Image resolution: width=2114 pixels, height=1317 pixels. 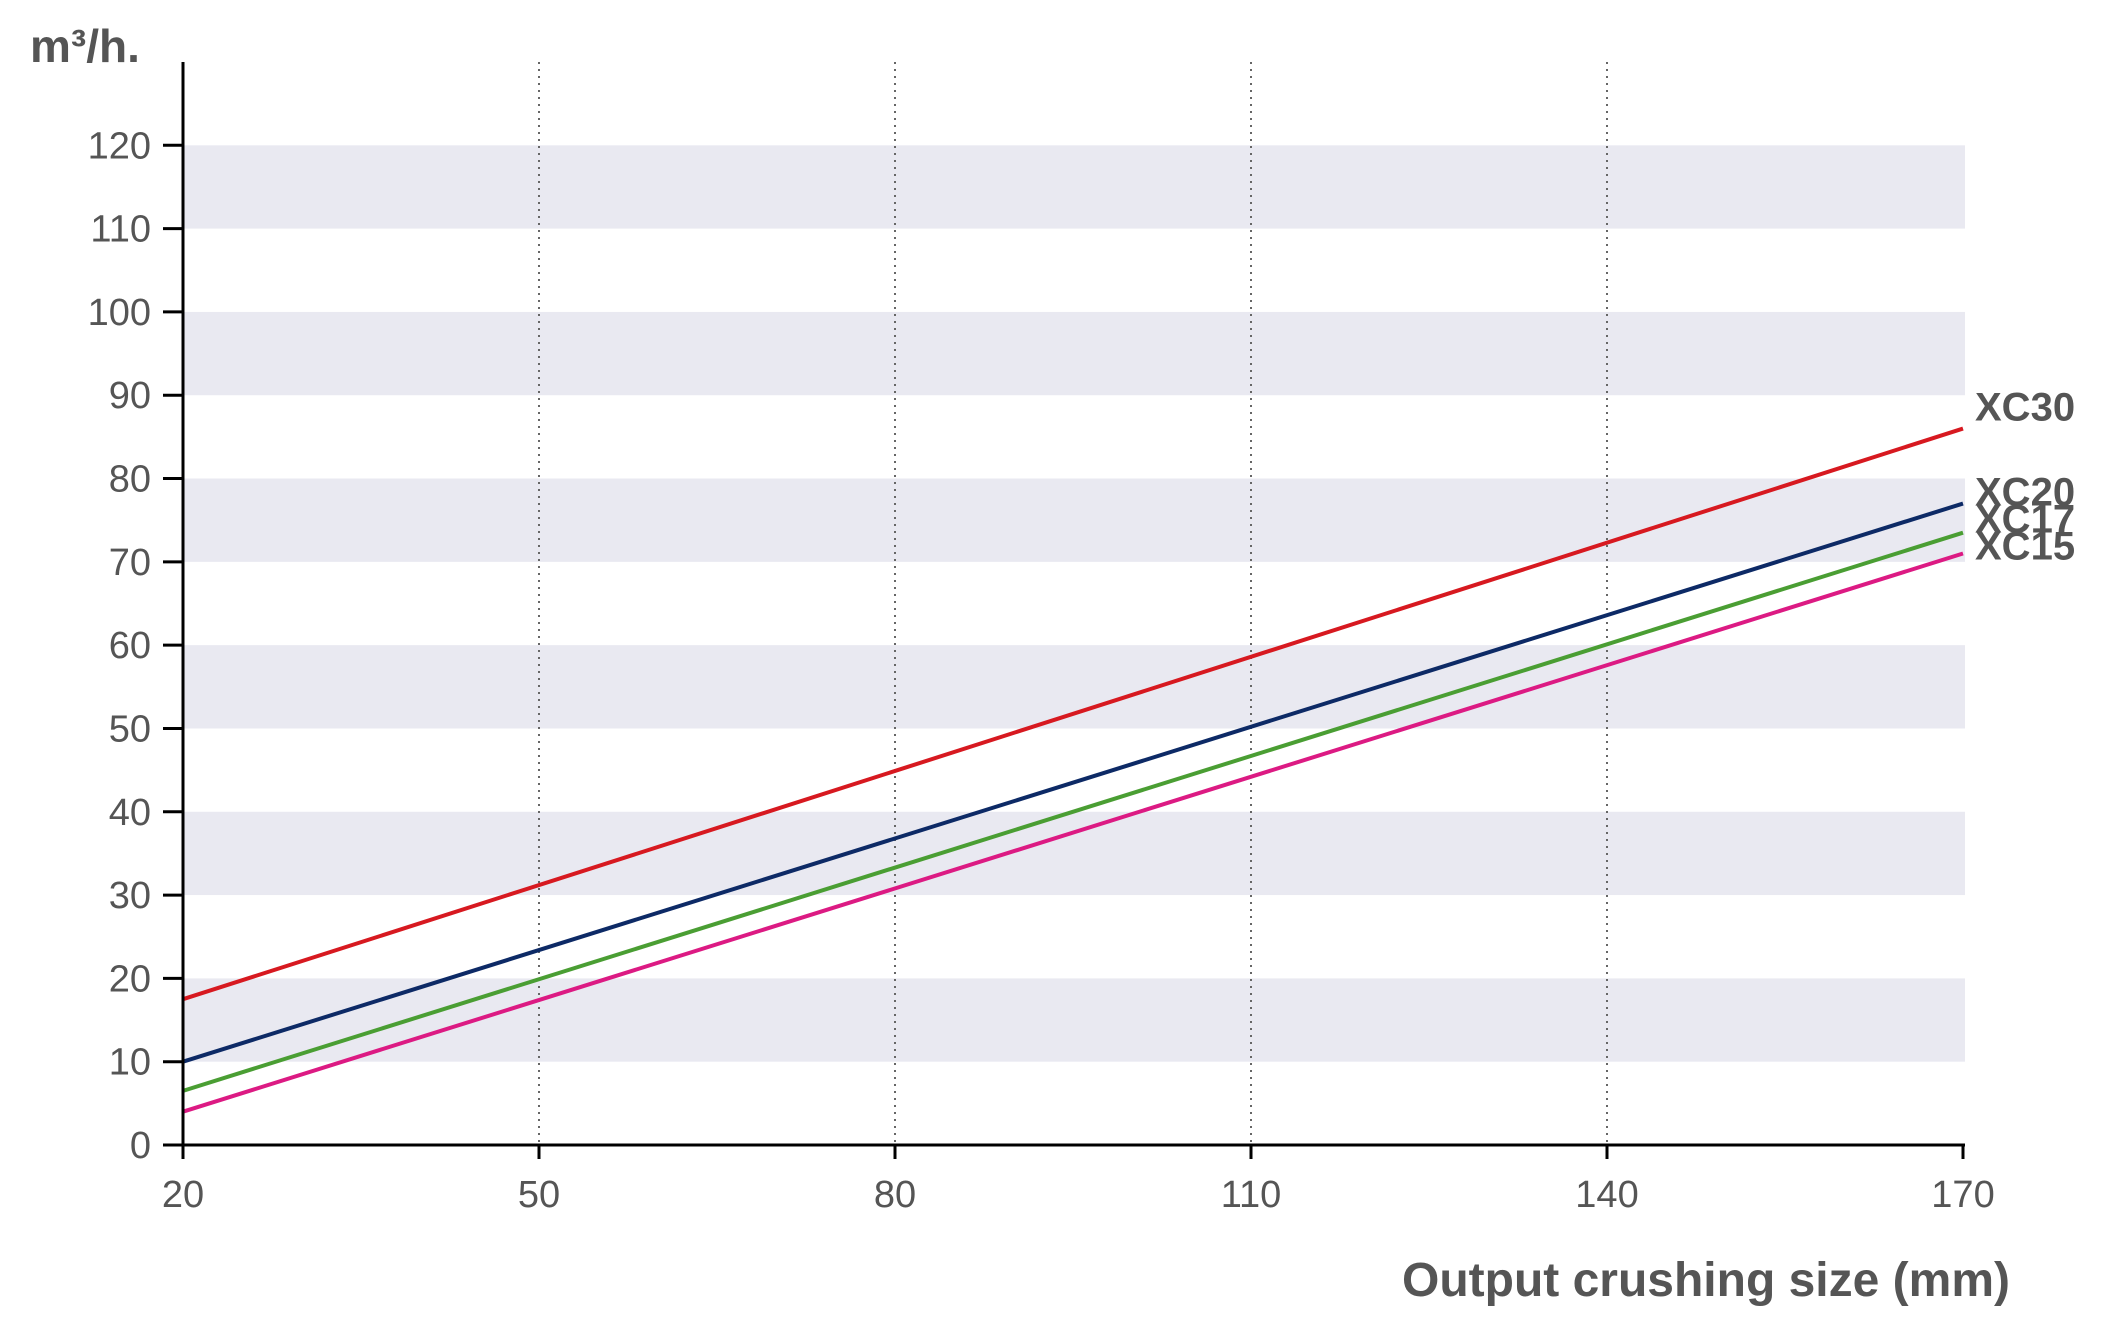 What do you see at coordinates (183, 1195) in the screenshot?
I see `x-tick-label-20: 20` at bounding box center [183, 1195].